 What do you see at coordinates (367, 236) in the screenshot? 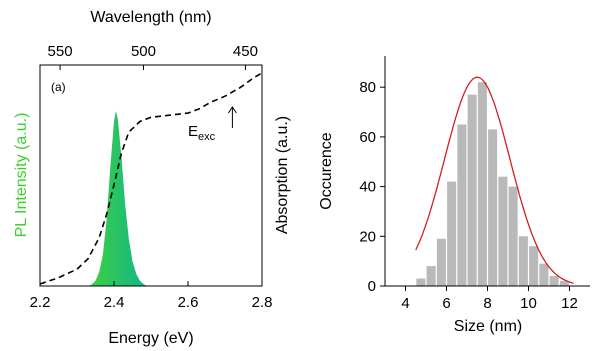
I see `right-y-tick-label: 20` at bounding box center [367, 236].